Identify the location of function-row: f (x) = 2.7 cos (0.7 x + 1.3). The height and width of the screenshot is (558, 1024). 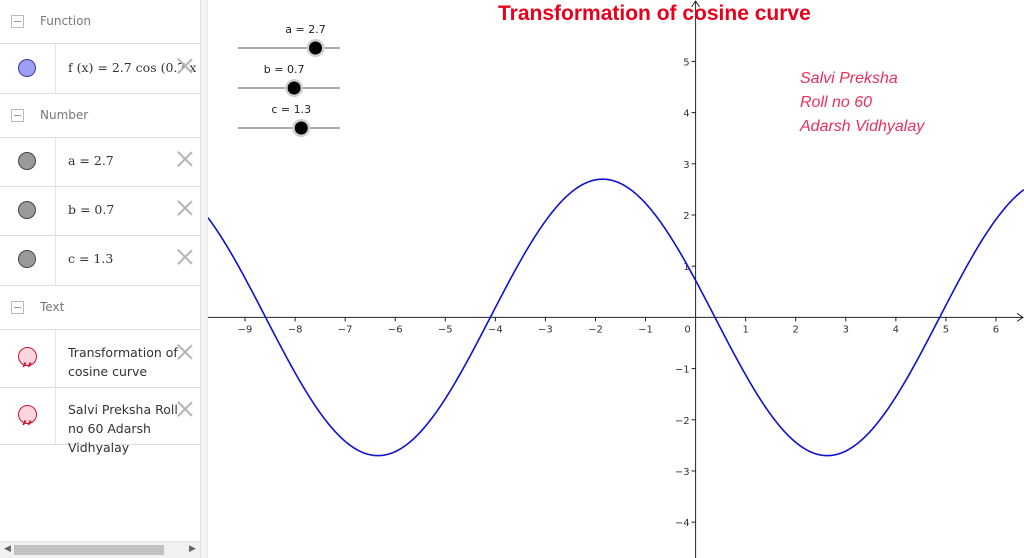
(100, 69).